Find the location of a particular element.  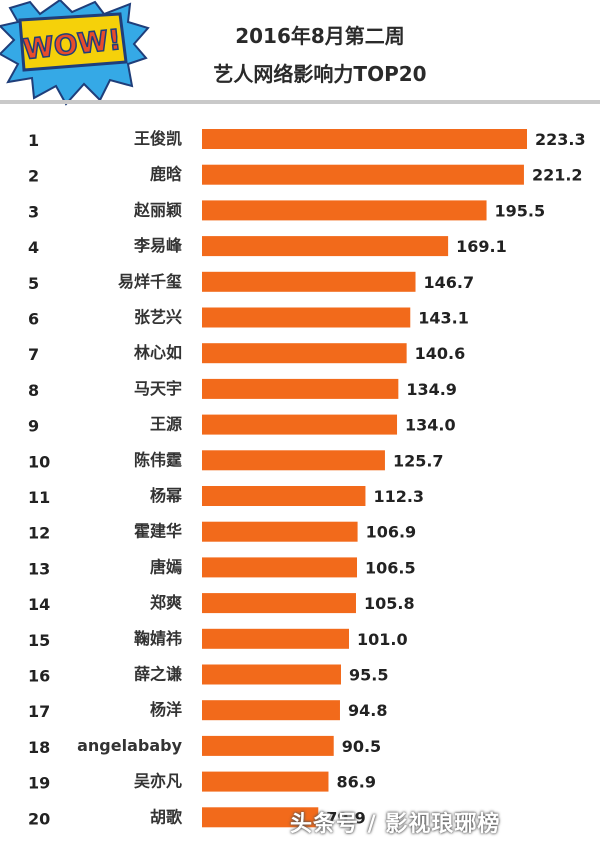

value-label: 101.0 is located at coordinates (382, 639).